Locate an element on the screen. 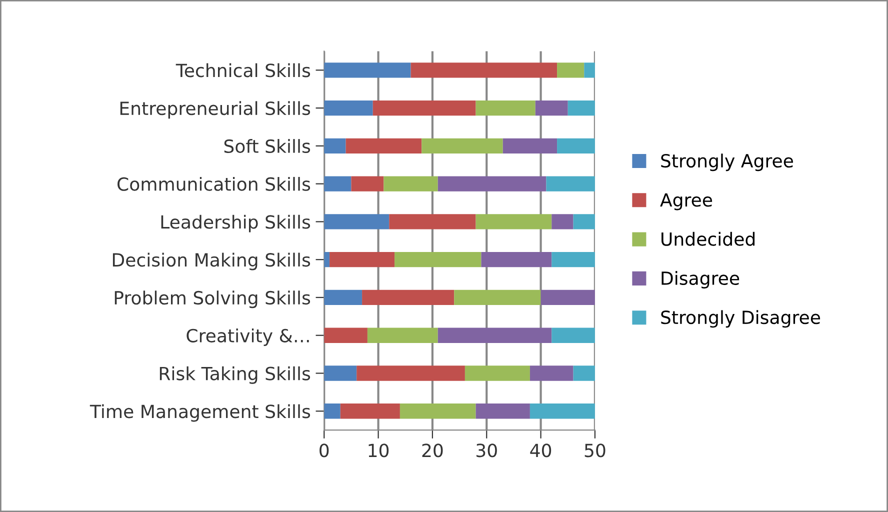 The width and height of the screenshot is (888, 512). y-tick-label: Soft Skills is located at coordinates (267, 146).